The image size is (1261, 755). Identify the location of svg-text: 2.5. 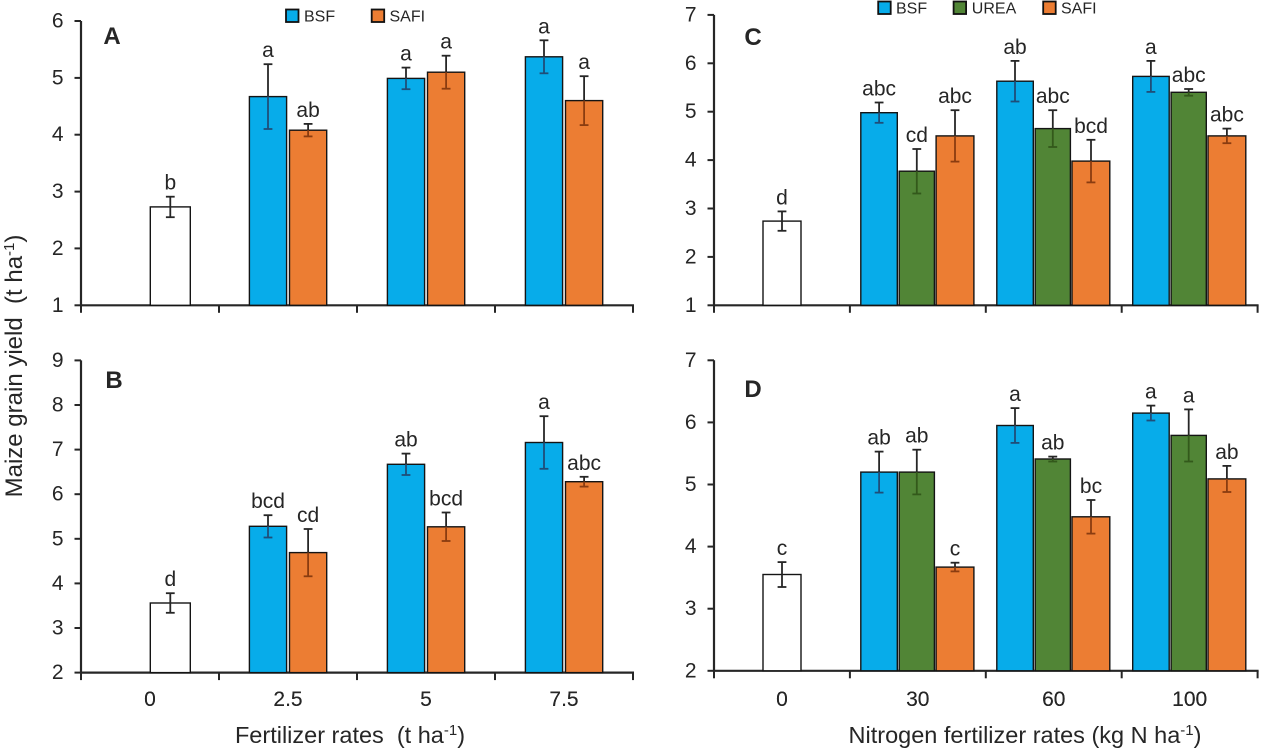
(287, 699).